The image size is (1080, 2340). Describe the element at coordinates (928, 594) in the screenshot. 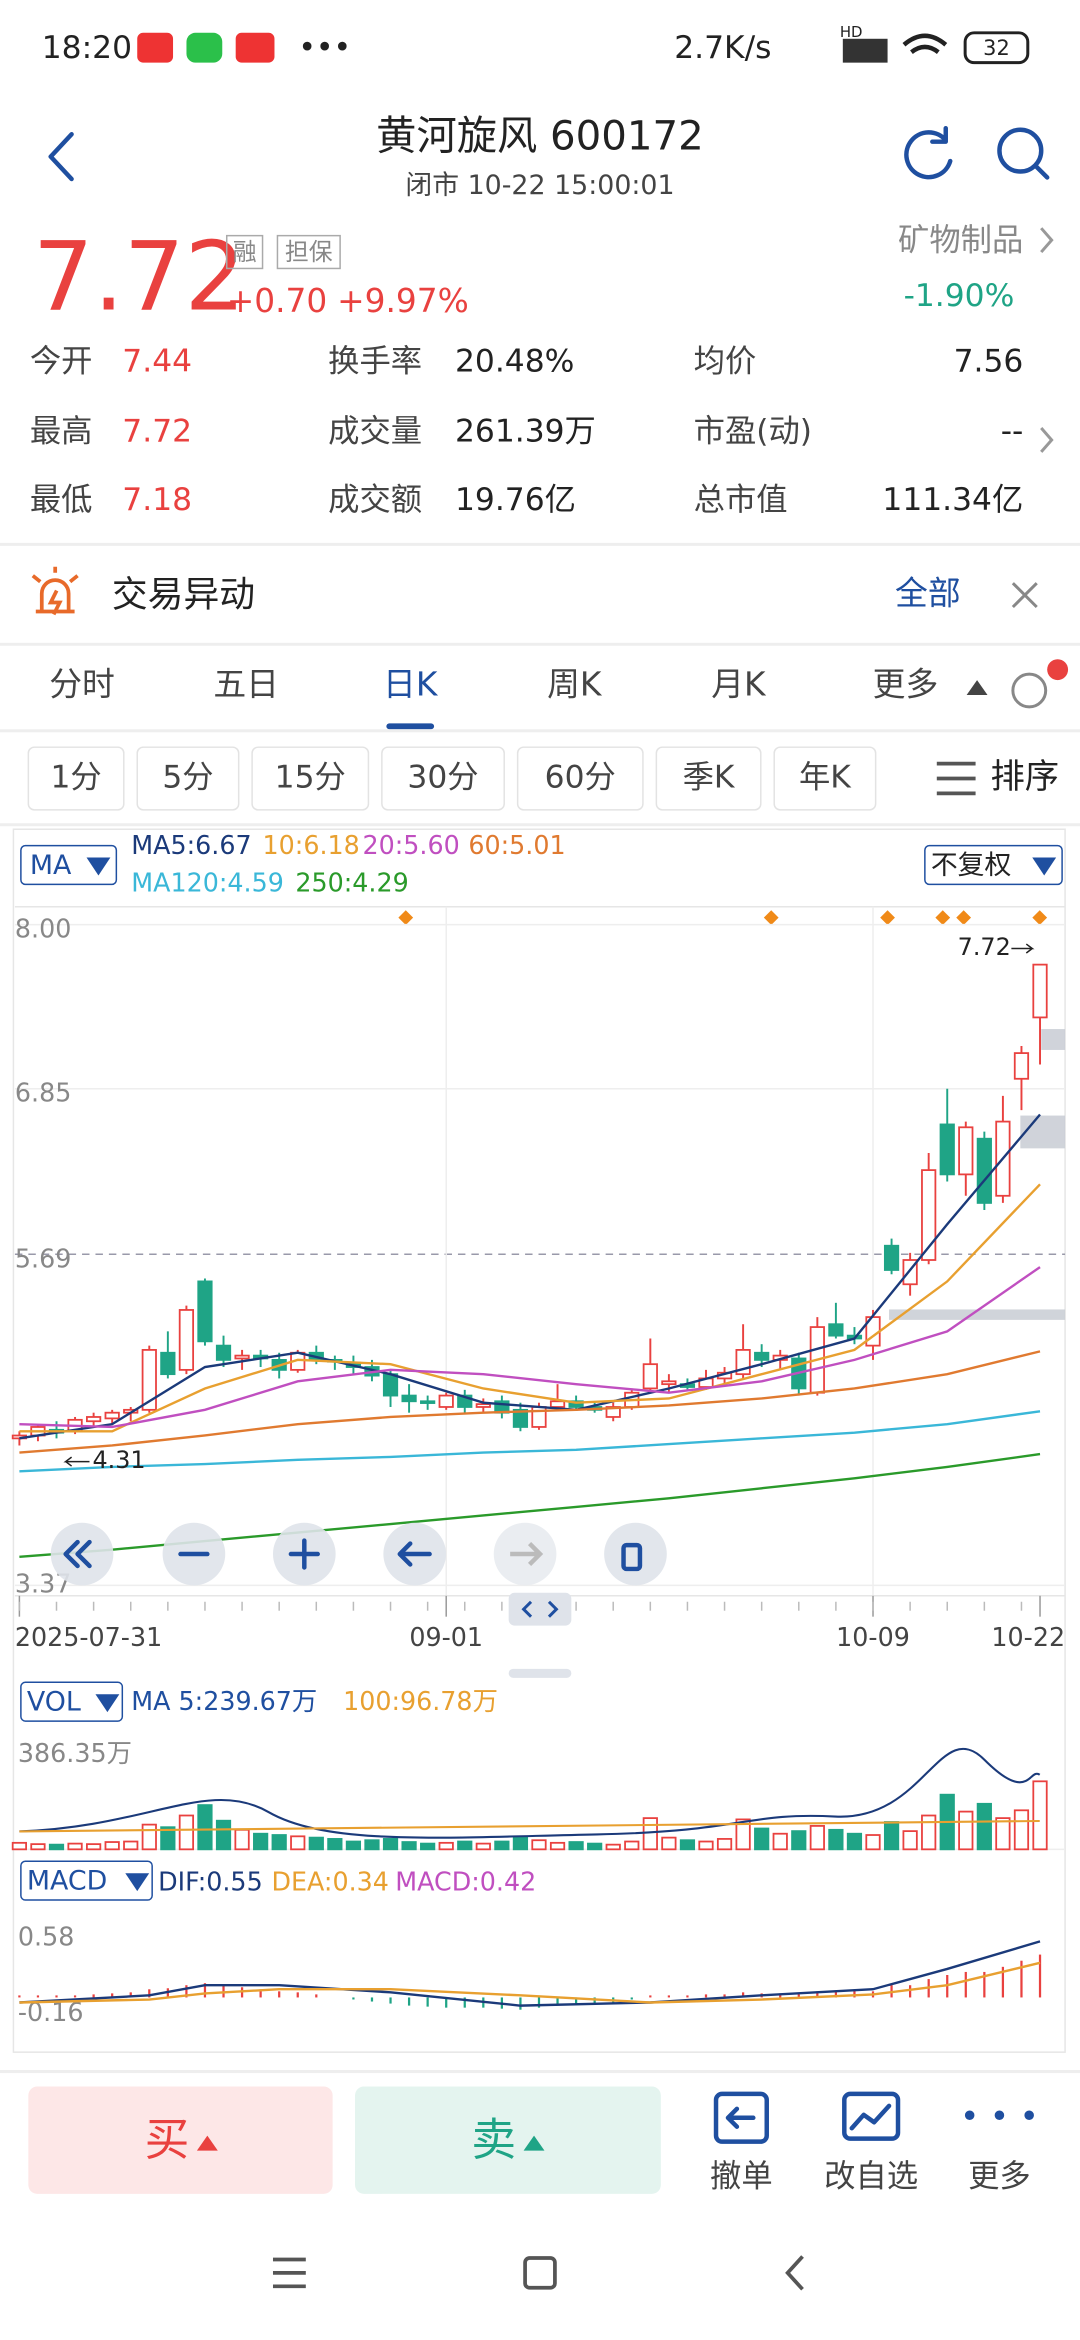

I see `alert-all: 全部` at that location.